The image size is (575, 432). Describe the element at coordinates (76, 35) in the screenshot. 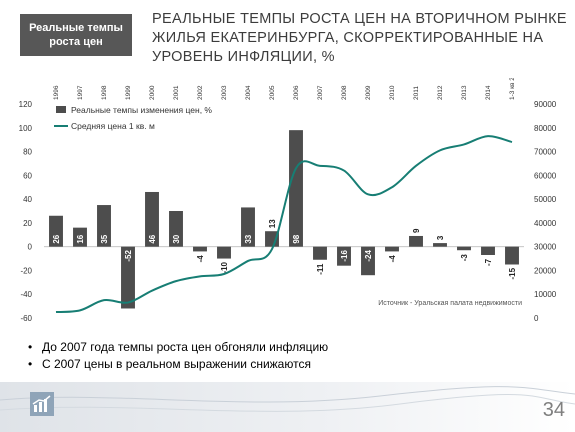

I see `section-badge: Реальные темпы роста цен` at that location.